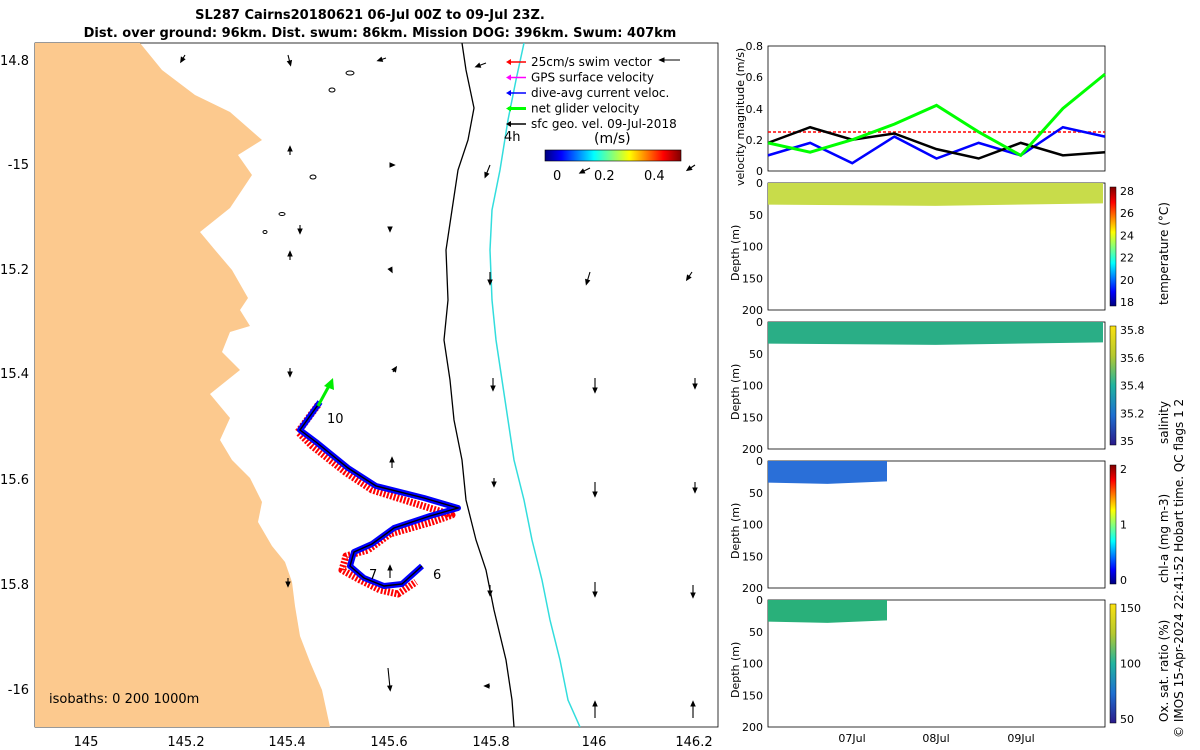  Describe the element at coordinates (329, 384) in the screenshot. I see `net-glider-arrowhead` at that location.